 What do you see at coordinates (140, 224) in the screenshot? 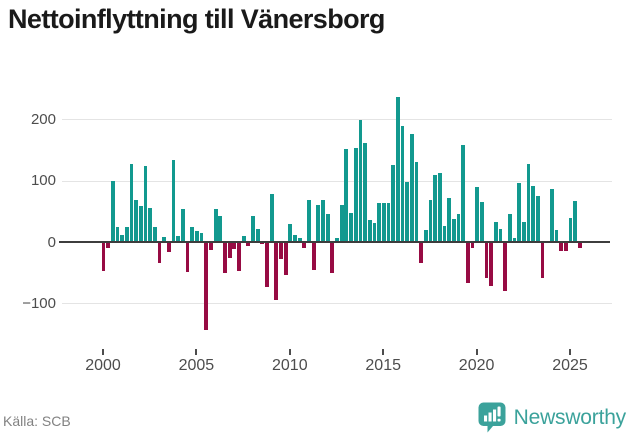
I see `bar-2002Q1` at bounding box center [140, 224].